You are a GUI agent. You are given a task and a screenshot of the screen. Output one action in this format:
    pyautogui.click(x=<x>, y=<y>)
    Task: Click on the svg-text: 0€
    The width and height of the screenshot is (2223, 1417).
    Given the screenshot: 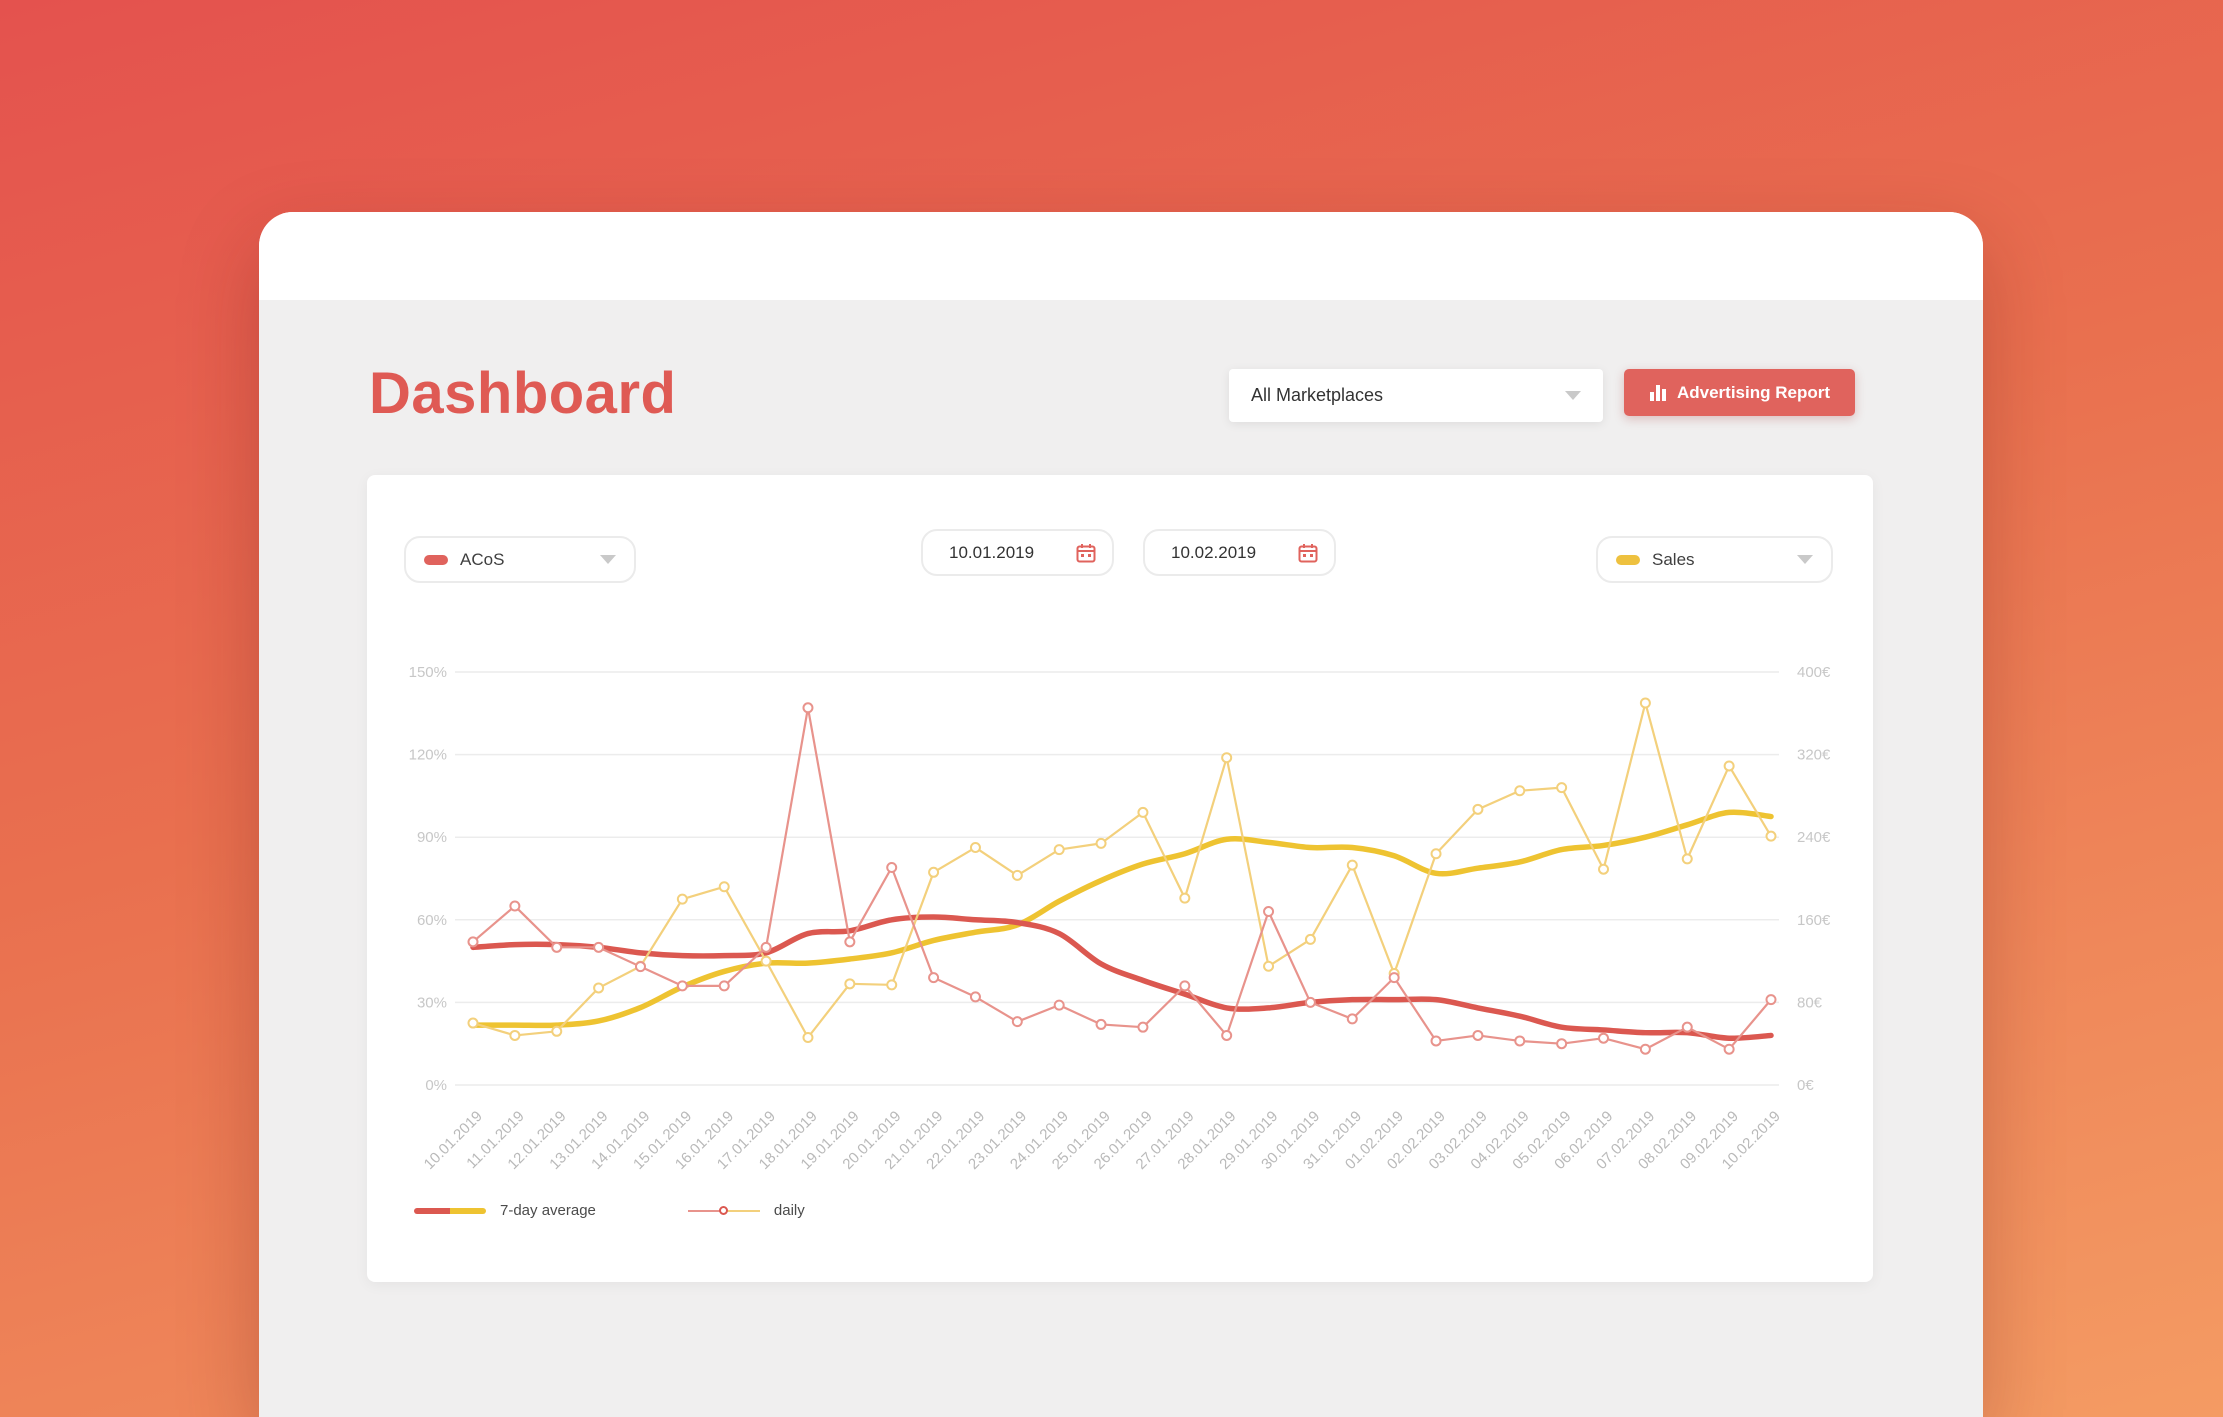 What is the action you would take?
    pyautogui.click(x=1805, y=1085)
    